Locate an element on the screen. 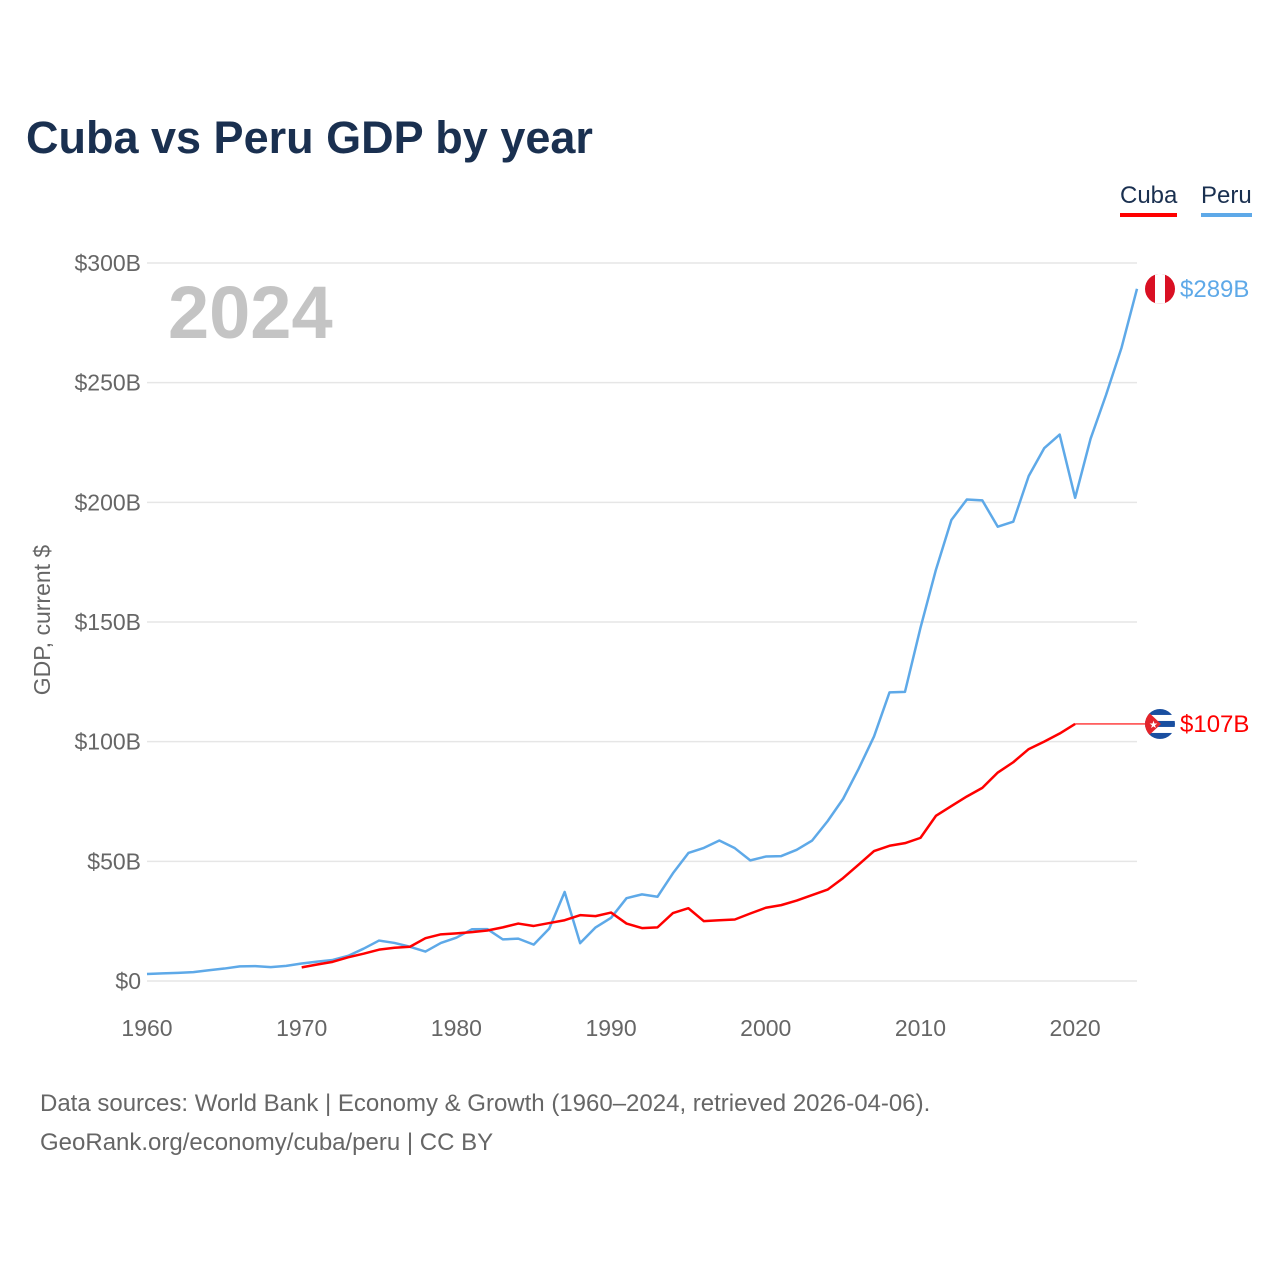 Image resolution: width=1280 pixels, height=1280 pixels. legend-item-cuba: Cuba is located at coordinates (1149, 199).